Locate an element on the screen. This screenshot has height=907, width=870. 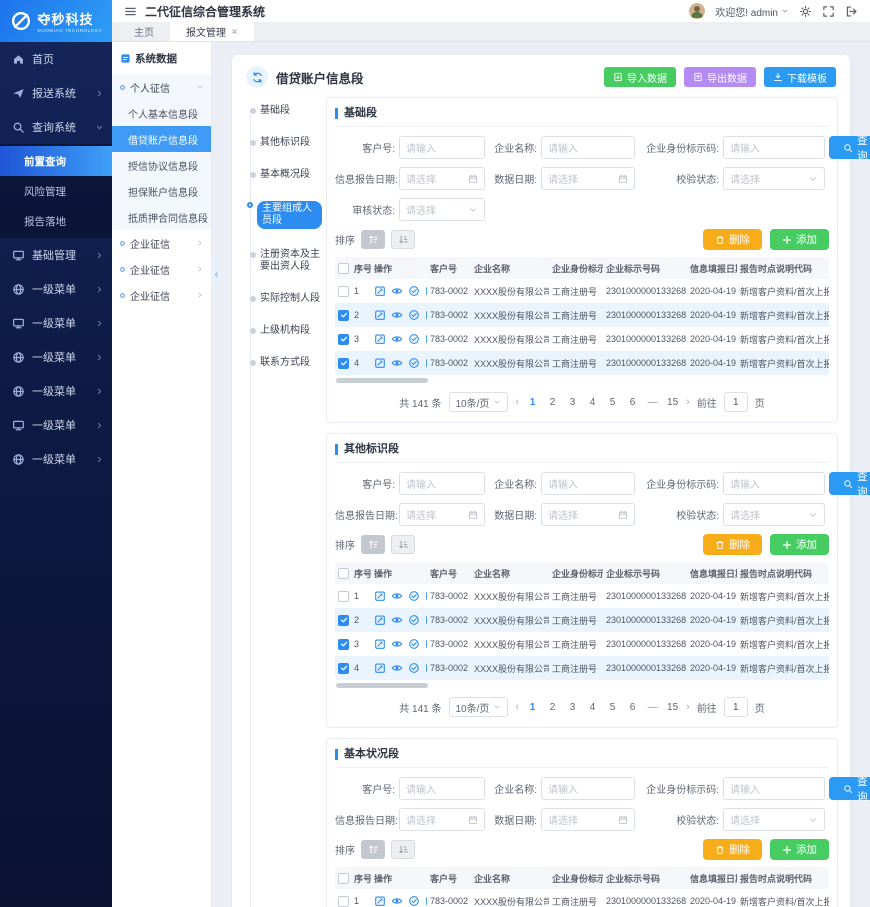
anchor-联系方式段: 联系方式段 is located at coordinates (284, 363).